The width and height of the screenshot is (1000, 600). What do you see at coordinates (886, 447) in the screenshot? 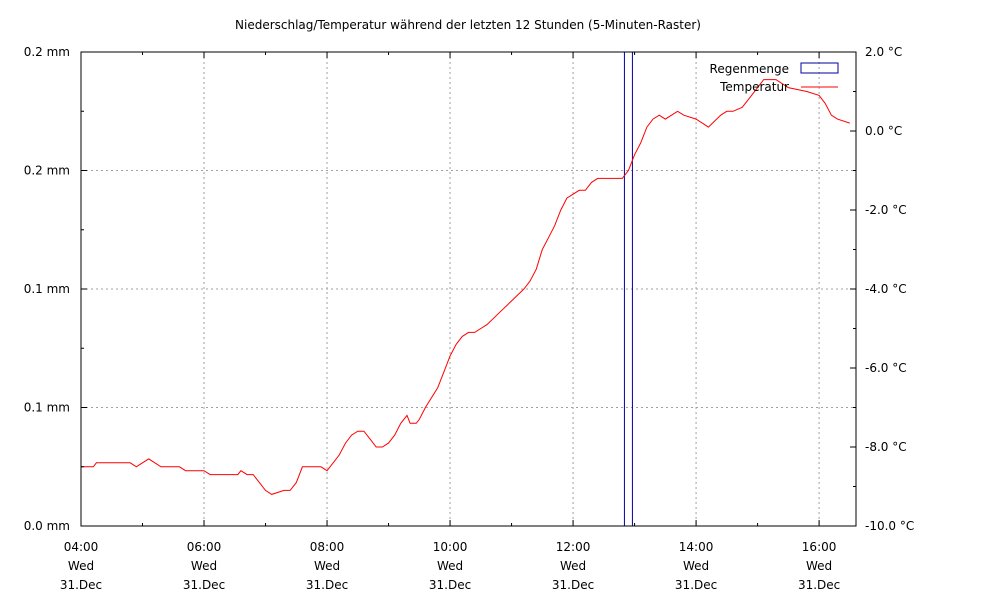
I see `y-right-tick-label: -8.0 °C` at bounding box center [886, 447].